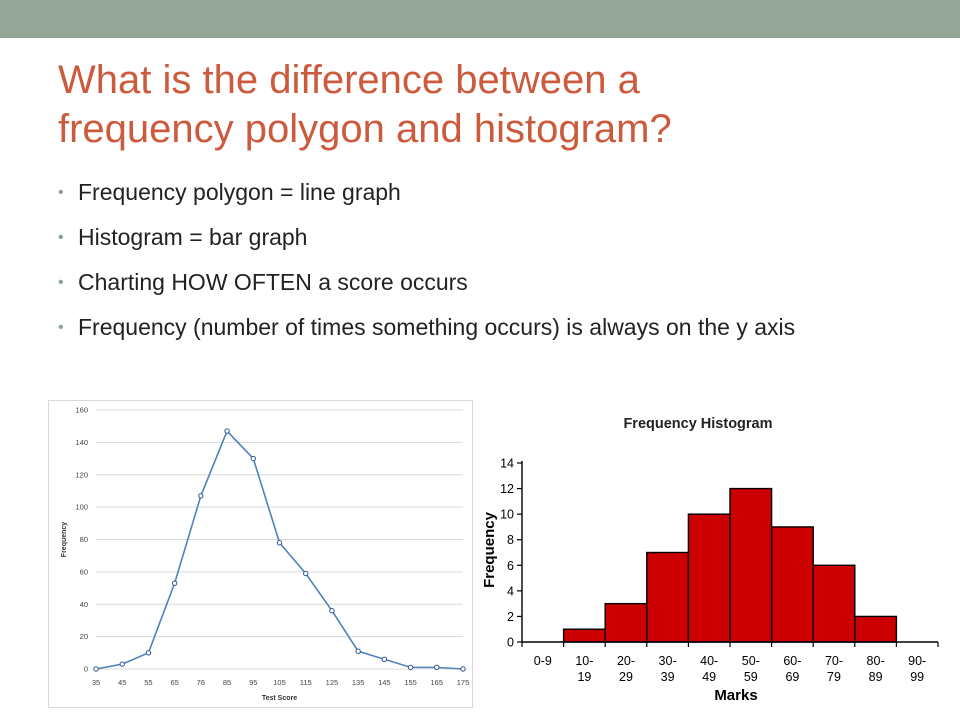 The width and height of the screenshot is (960, 720). Describe the element at coordinates (480, 19) in the screenshot. I see `top-accent-bar` at that location.